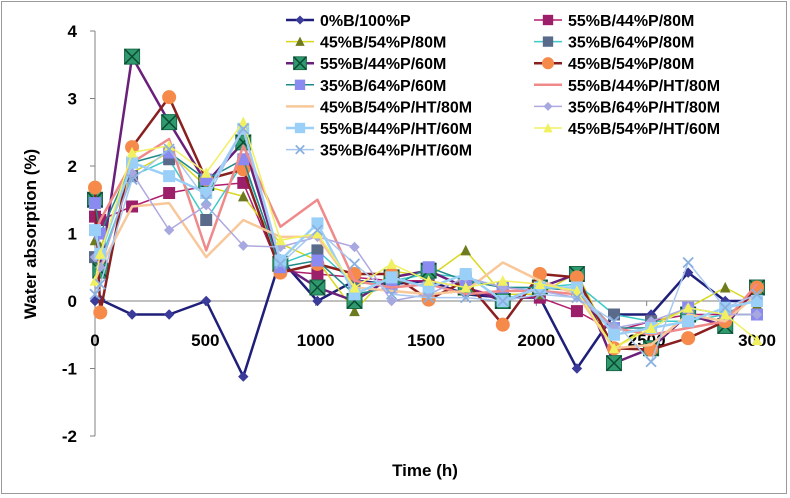  Describe the element at coordinates (69, 436) in the screenshot. I see `y-tick-label: -2` at that location.